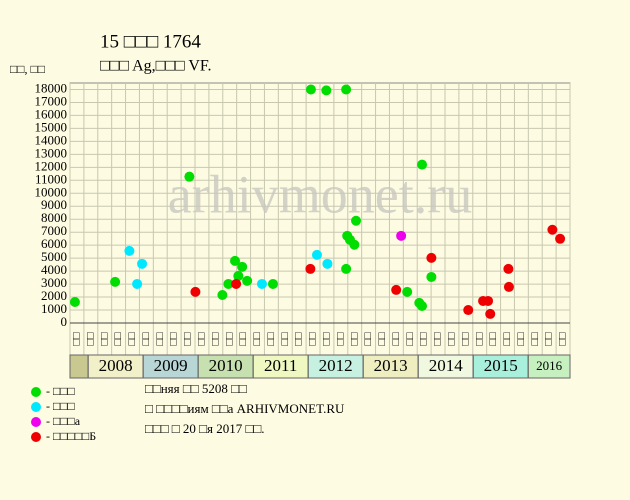  I want to click on x-tick-label: 2016, so click(549, 365).